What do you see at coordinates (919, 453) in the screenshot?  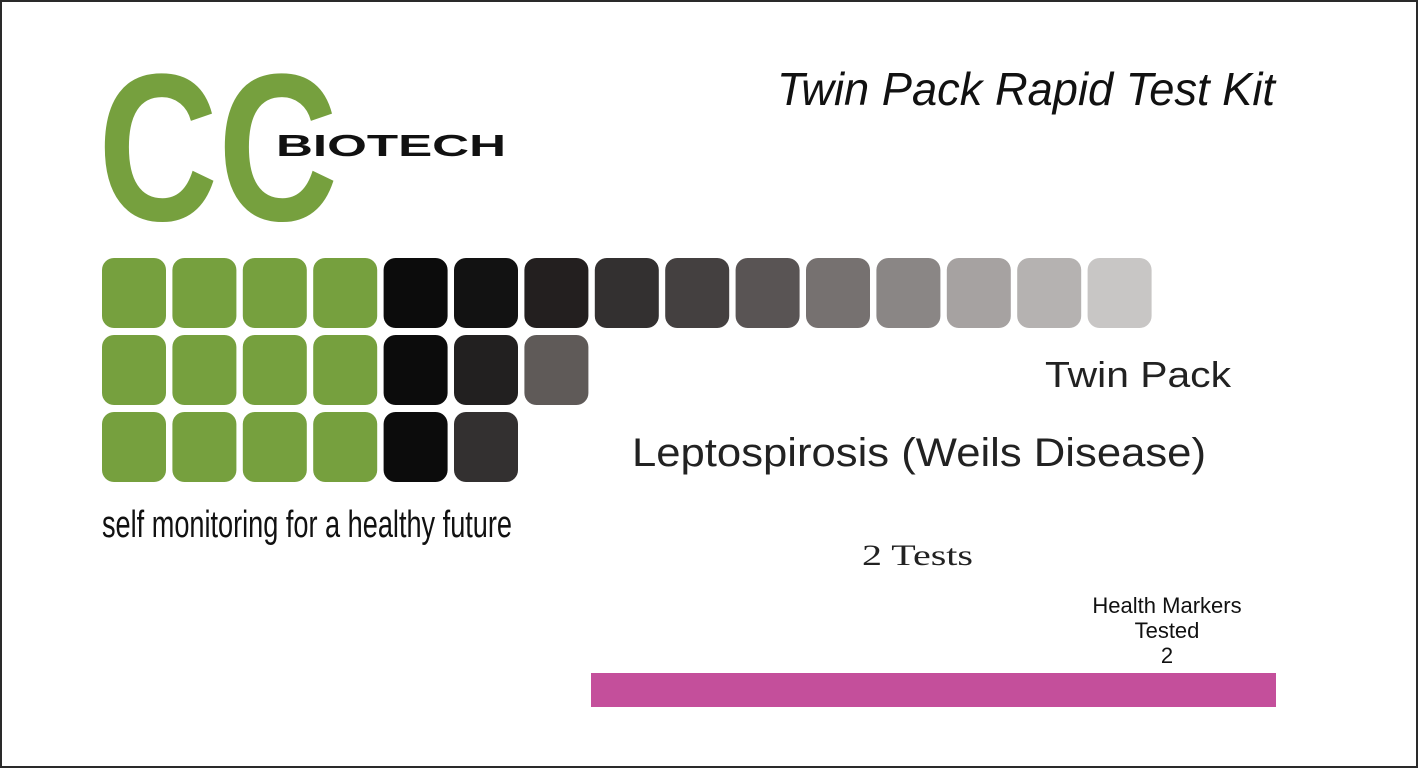 I see `product: Leptospirosis (Weils Disease)` at bounding box center [919, 453].